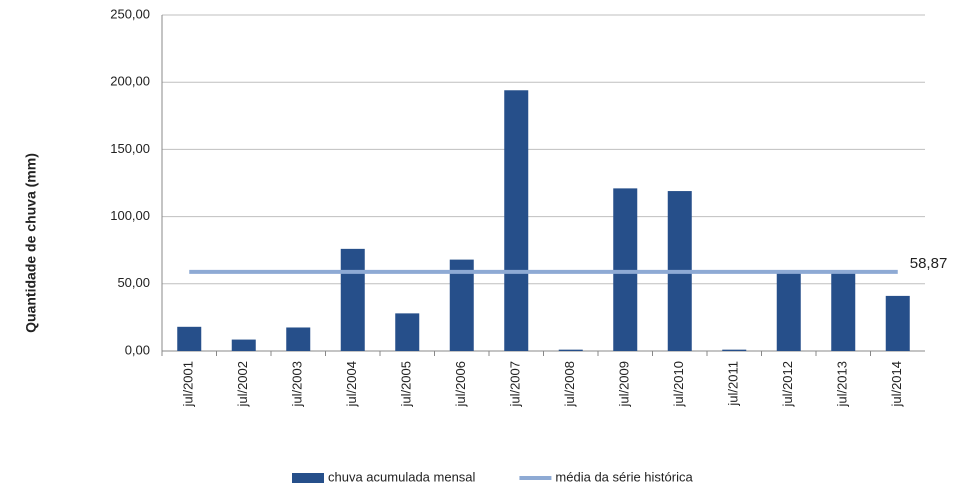 The height and width of the screenshot is (493, 966). What do you see at coordinates (351, 384) in the screenshot?
I see `x-tick-label: jul/2004` at bounding box center [351, 384].